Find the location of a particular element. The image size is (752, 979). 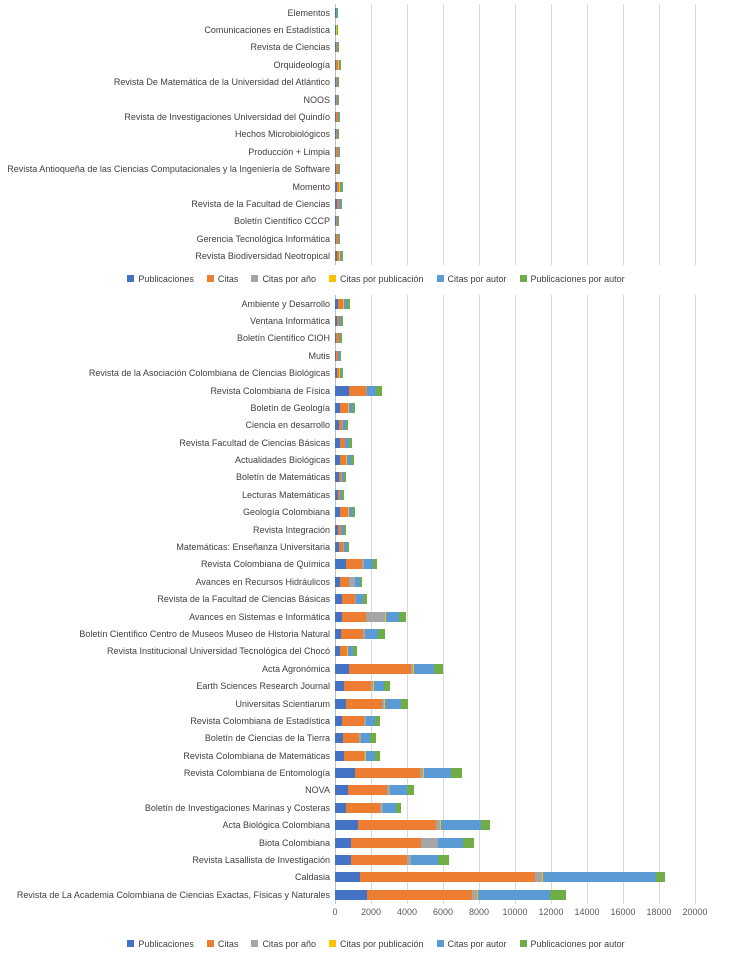

legend-item: Citas por año is located at coordinates (283, 279).